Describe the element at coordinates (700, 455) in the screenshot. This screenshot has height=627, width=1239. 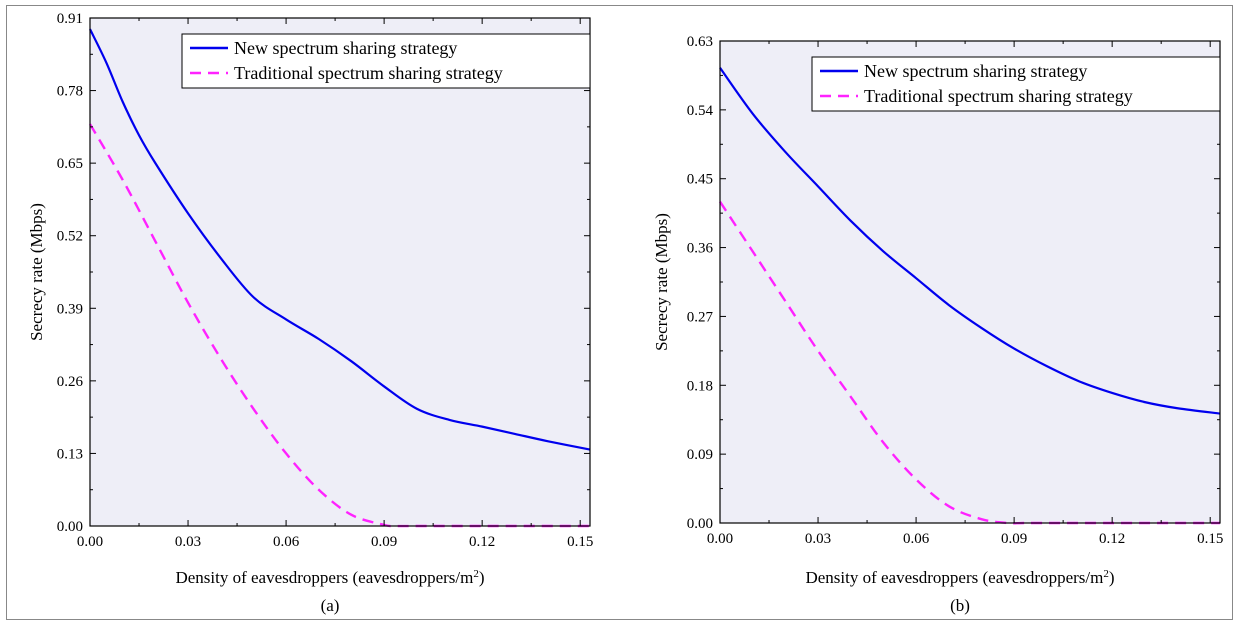
I see `y-tick-label: 0.09` at that location.